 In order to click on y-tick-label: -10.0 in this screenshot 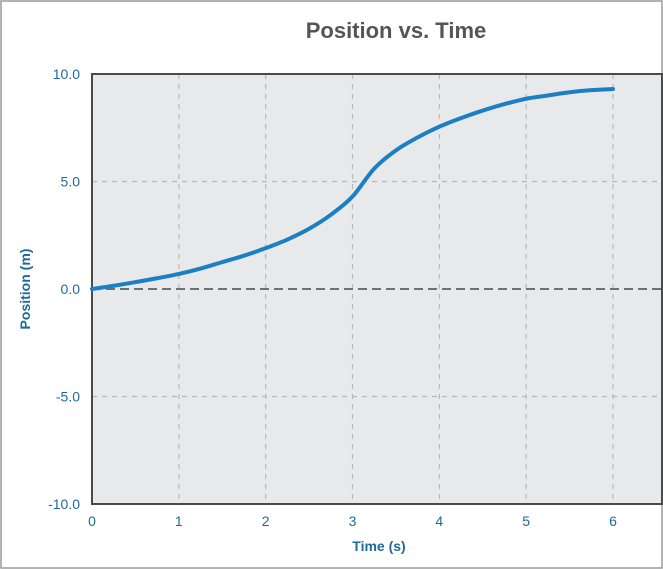, I will do `click(64, 504)`.